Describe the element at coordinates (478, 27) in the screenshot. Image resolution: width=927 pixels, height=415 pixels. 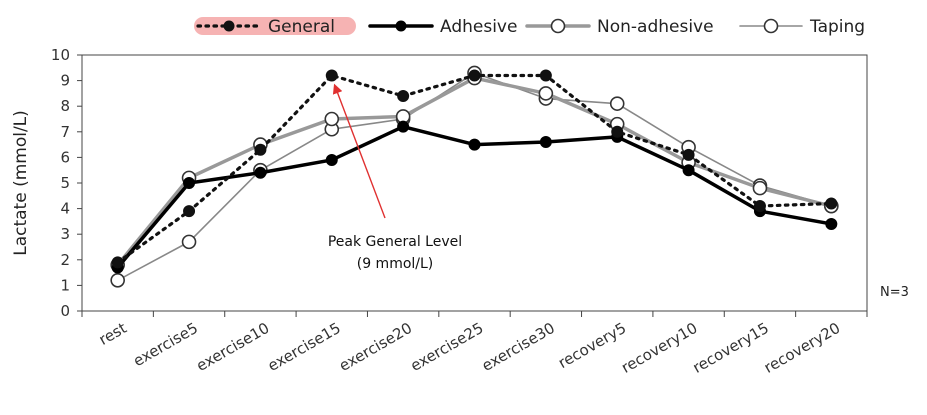
I see `legend-label: Adhesive` at that location.